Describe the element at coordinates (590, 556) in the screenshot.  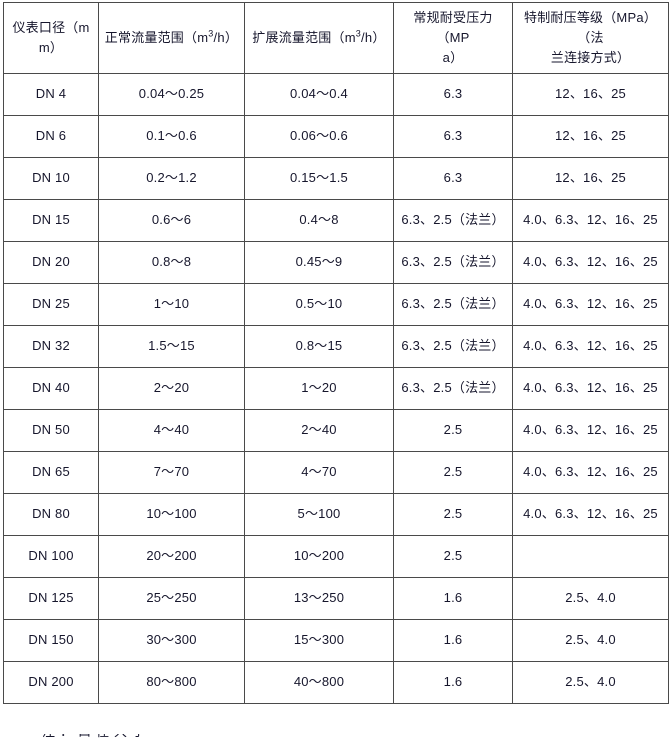
I see `cell-special_pressure` at that location.